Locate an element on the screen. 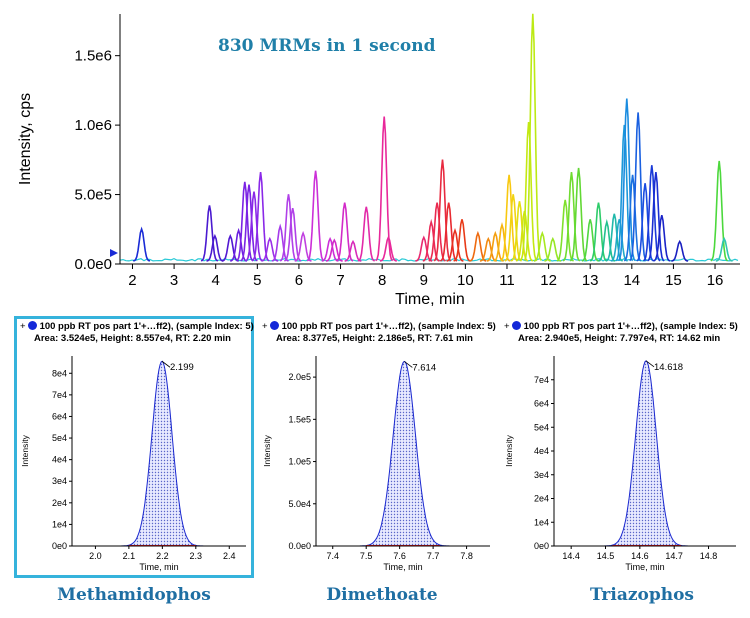 This screenshot has width=750, height=618. x-tick-label: 16 is located at coordinates (715, 280).